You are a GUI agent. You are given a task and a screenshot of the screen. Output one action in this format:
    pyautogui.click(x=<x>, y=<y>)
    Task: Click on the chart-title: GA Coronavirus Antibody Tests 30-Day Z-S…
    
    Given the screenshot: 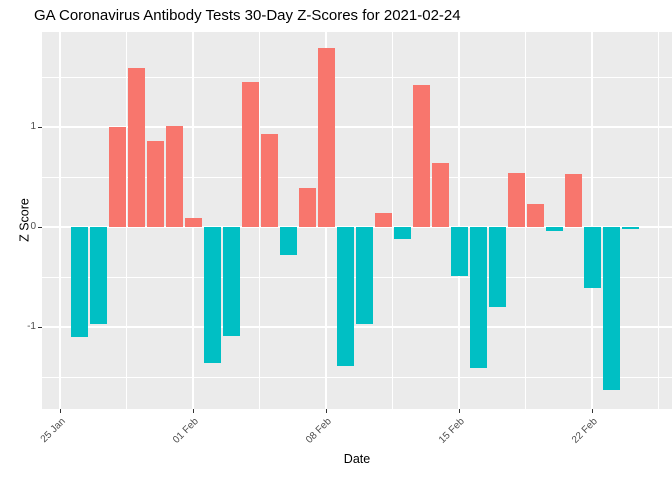 What is the action you would take?
    pyautogui.click(x=247, y=15)
    